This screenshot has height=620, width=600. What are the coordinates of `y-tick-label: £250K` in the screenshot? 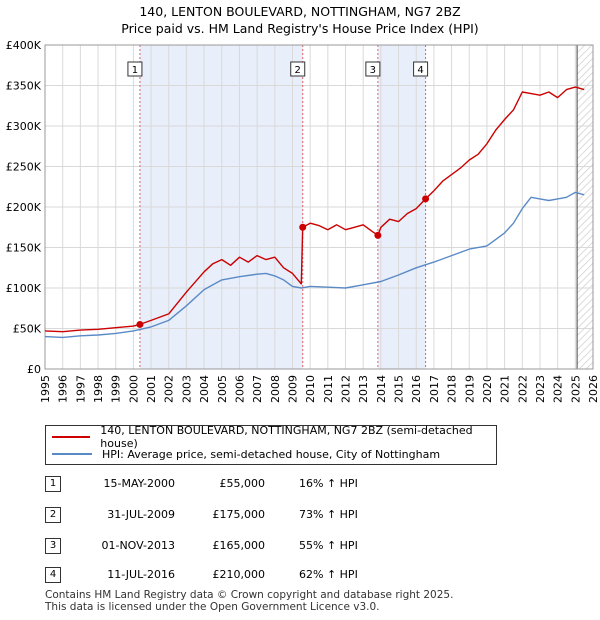 It's located at (24, 167).